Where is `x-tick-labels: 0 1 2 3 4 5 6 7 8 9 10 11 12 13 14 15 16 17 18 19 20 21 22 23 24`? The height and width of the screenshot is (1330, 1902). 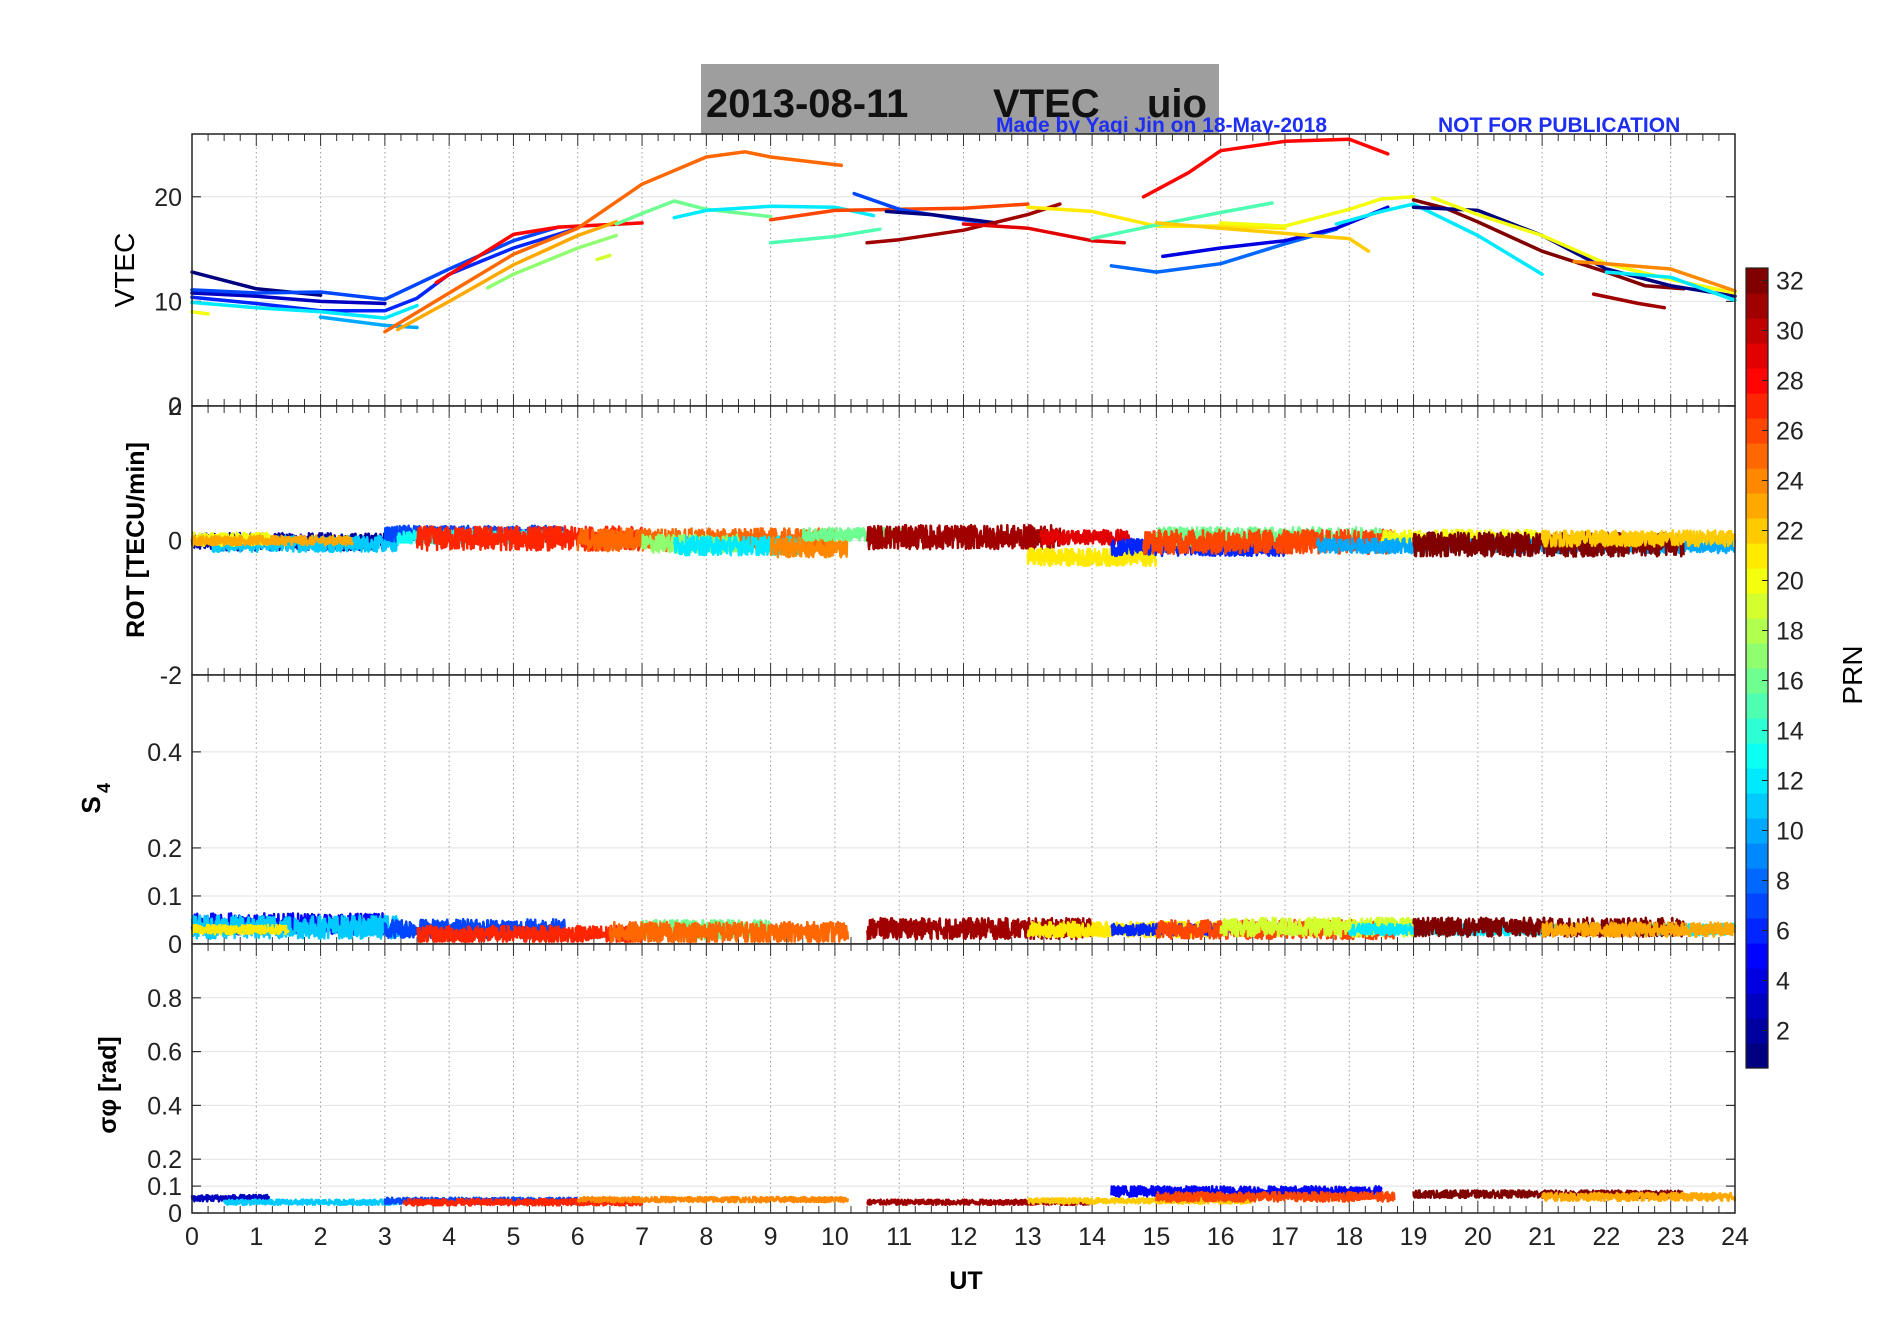
x-tick-labels: 0 1 2 3 4 5 6 7 8 9 10 11 12 13 14 15 16 17 18 19 20 21 22 23 24 is located at coordinates (967, 1237).